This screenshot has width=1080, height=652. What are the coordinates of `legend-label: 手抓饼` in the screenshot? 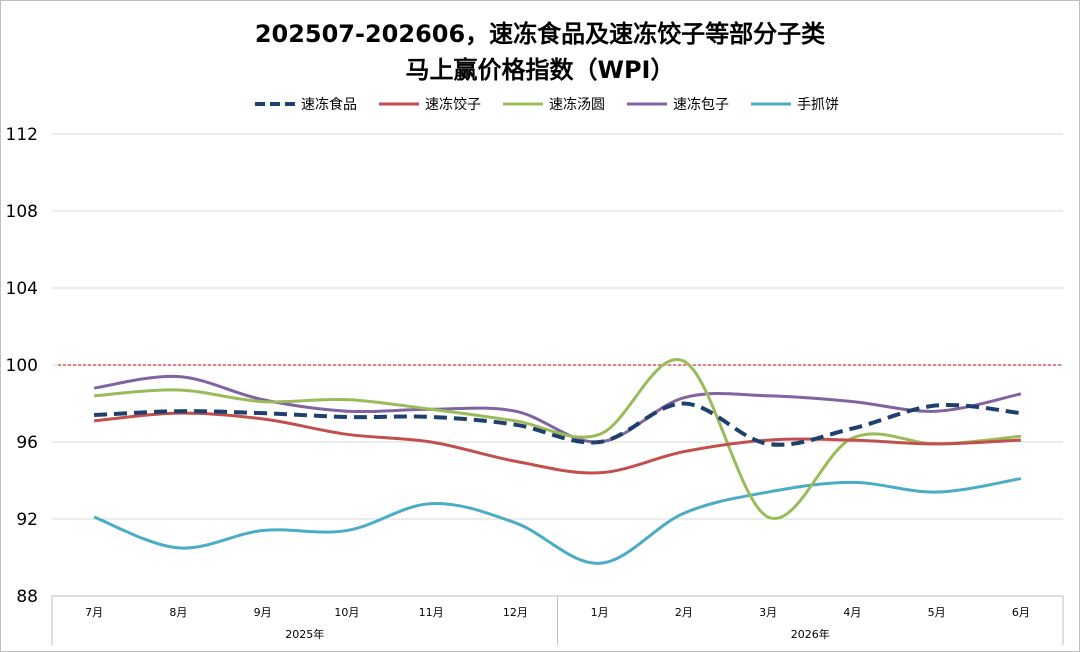 It's located at (818, 105).